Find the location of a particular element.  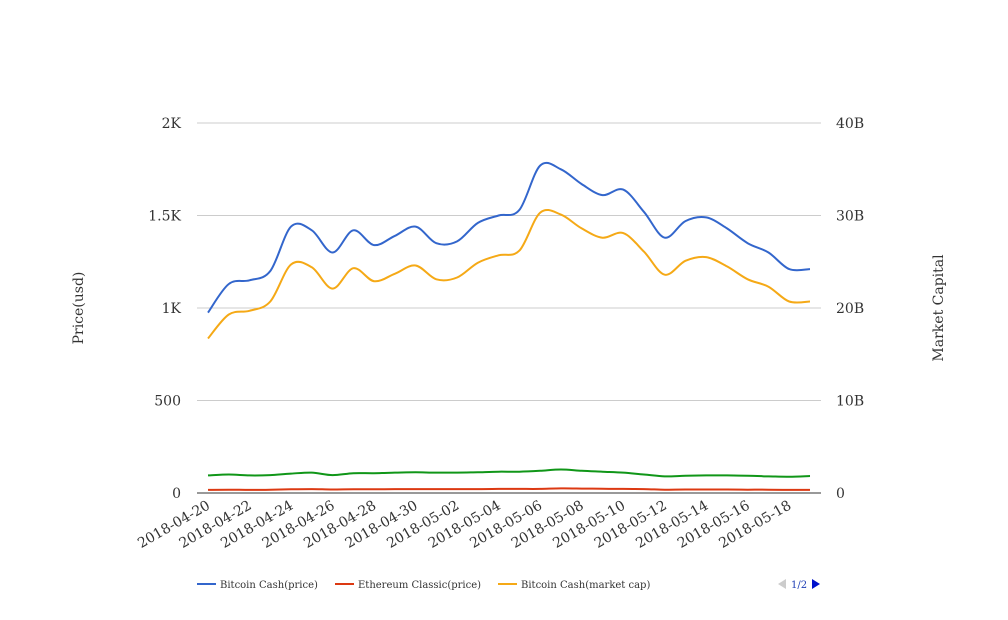

legend-page-label: 1/2 is located at coordinates (799, 585).